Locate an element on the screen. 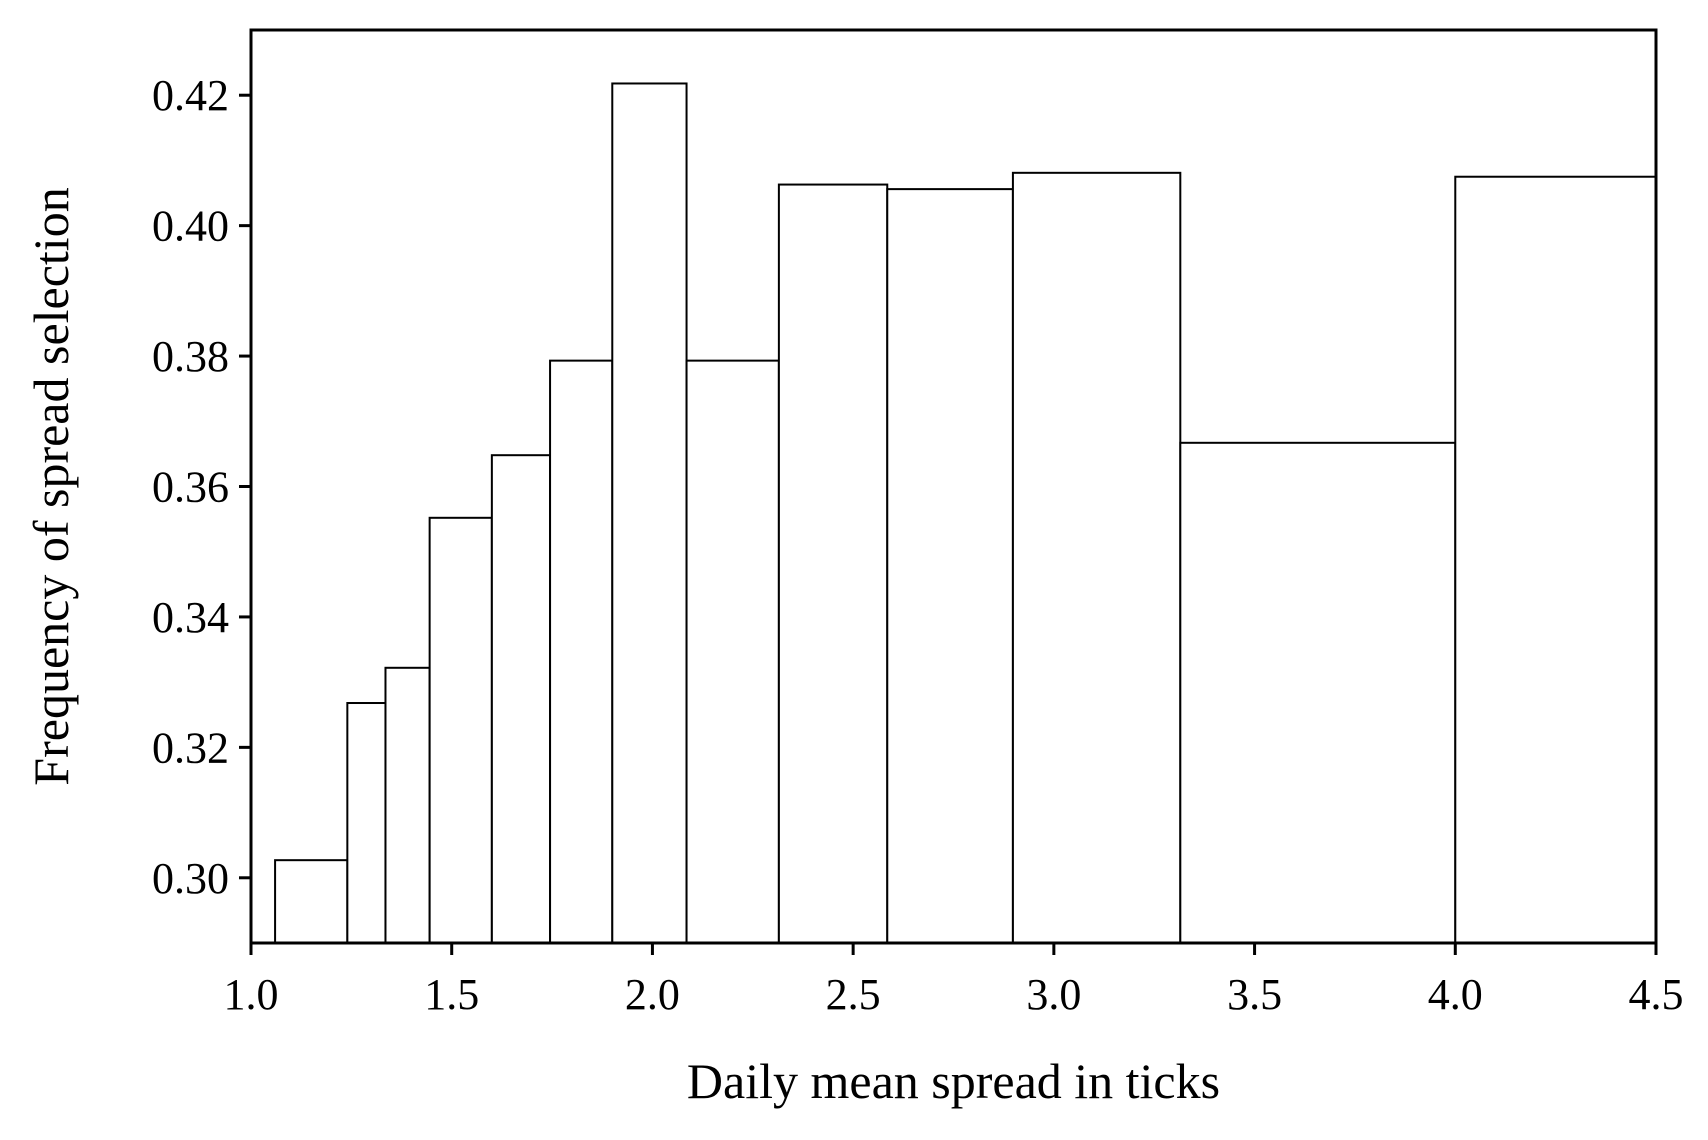 The height and width of the screenshot is (1140, 1708). x-tick-label-4: 3.0 is located at coordinates (1053, 994).